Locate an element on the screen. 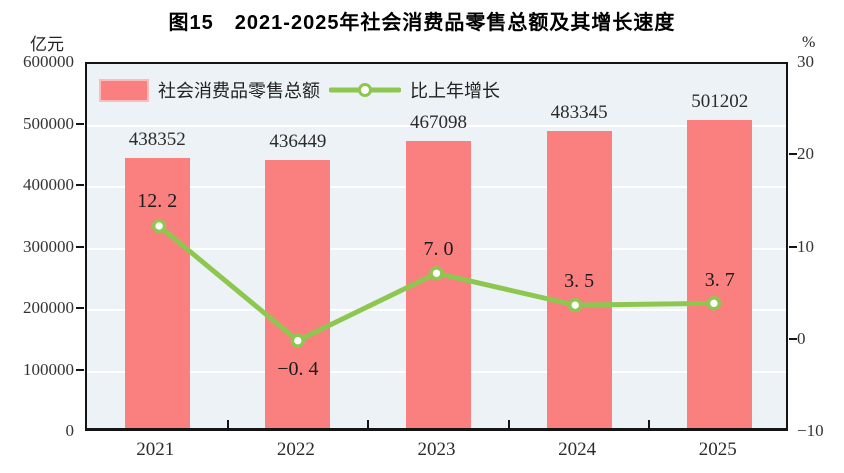 Image resolution: width=844 pixels, height=473 pixels. growth-value-label: 3. 5 is located at coordinates (579, 281).